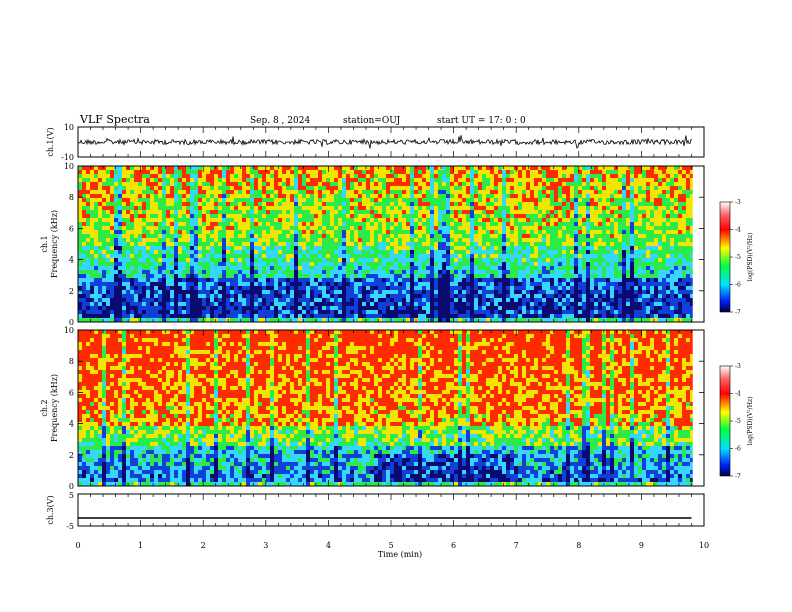 The height and width of the screenshot is (612, 792). Describe the element at coordinates (44, 243) in the screenshot. I see `ch1-spectrogram-ylabel-channel: ch.1` at that location.